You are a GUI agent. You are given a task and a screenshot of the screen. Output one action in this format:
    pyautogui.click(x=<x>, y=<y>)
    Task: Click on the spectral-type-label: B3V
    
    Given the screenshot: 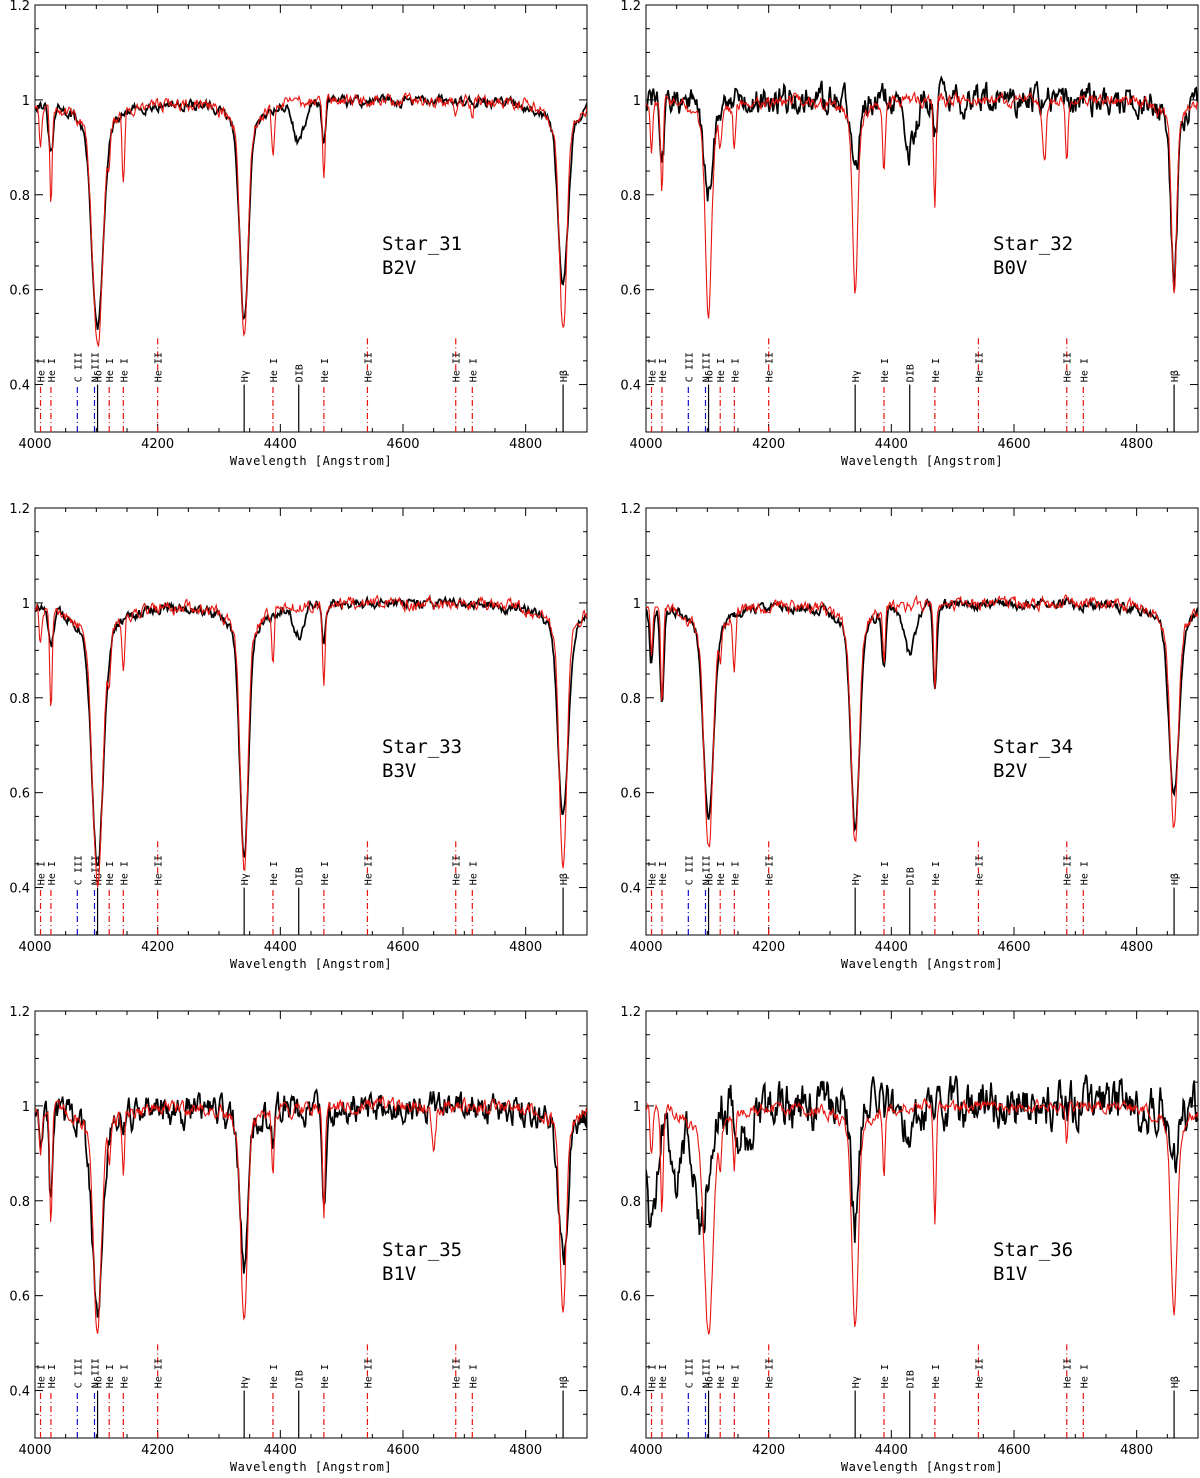 What is the action you would take?
    pyautogui.click(x=399, y=771)
    